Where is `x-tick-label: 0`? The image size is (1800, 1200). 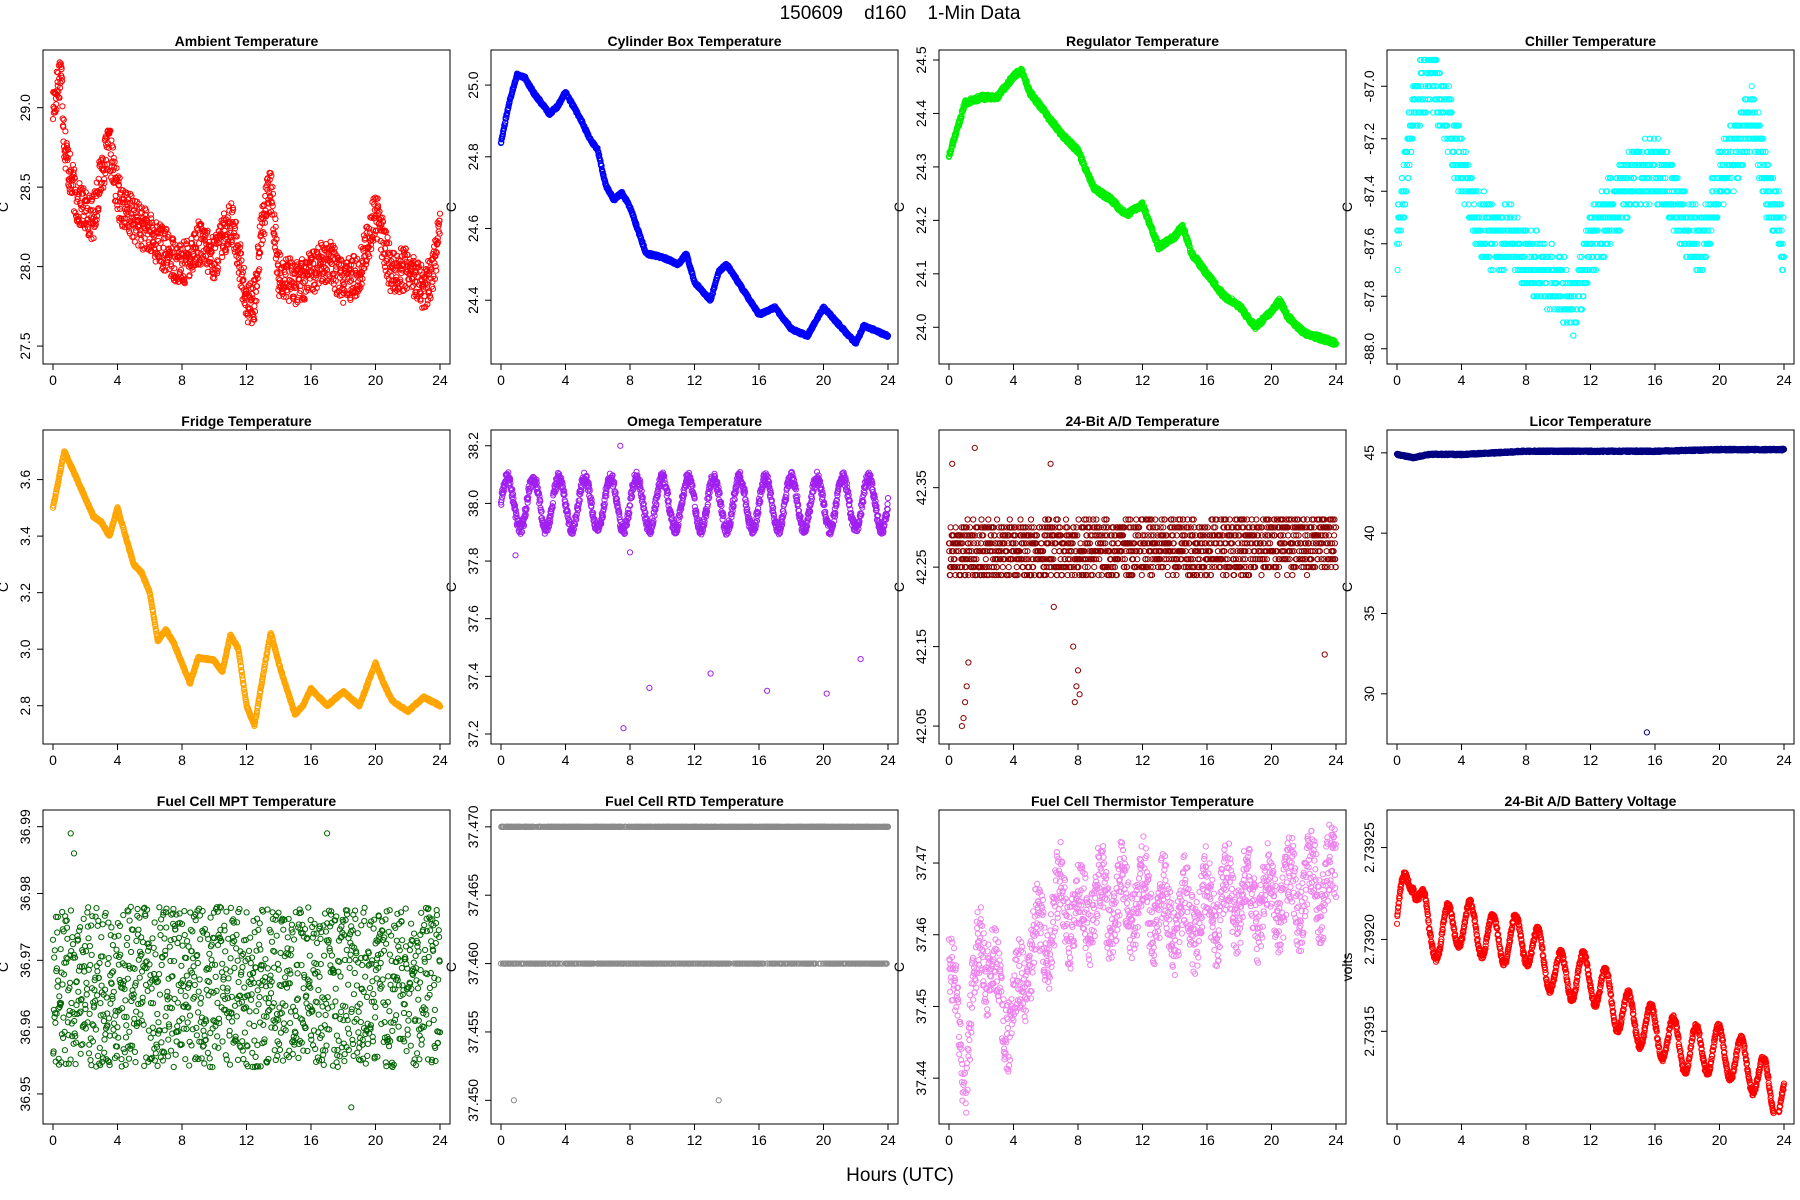
x-tick-label: 0 is located at coordinates (501, 380).